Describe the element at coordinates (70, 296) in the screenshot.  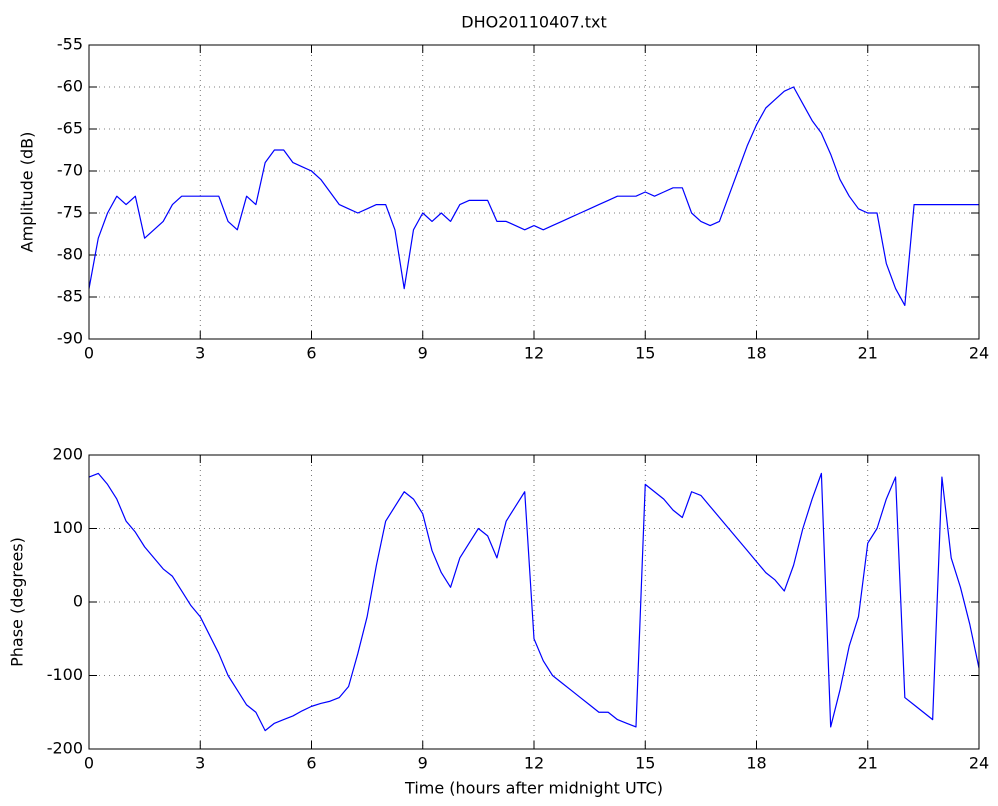
I see `y-tick-label: -85` at that location.